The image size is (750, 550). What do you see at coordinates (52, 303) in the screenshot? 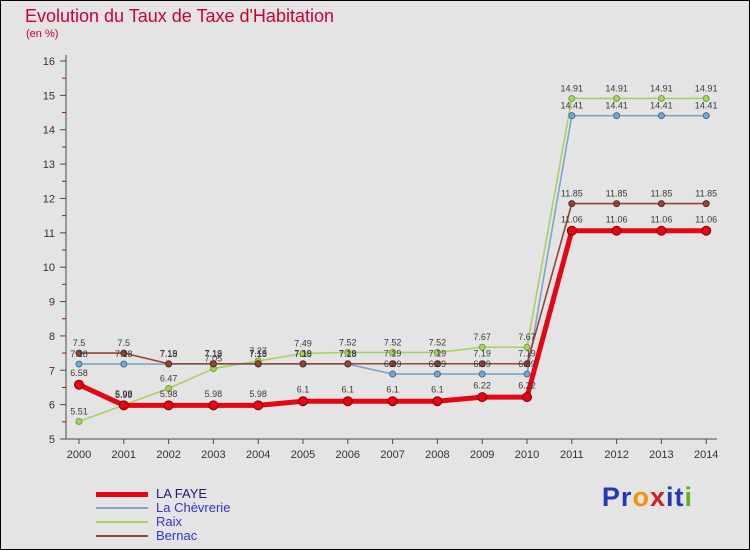
I see `y-tick-label: 9` at bounding box center [52, 303].